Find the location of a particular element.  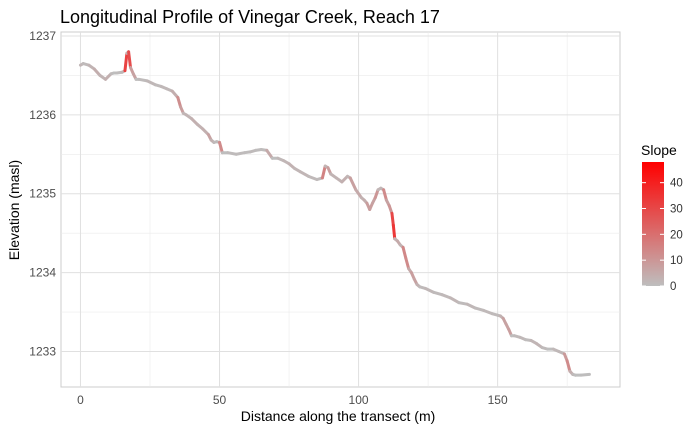

x-axis-ticks: 0 50 100 150 is located at coordinates (292, 400).